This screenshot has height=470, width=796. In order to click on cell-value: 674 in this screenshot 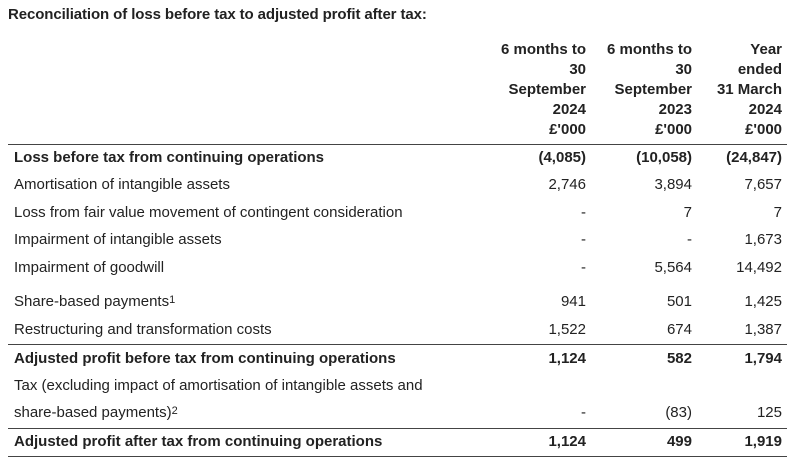, I will do `click(679, 329)`.